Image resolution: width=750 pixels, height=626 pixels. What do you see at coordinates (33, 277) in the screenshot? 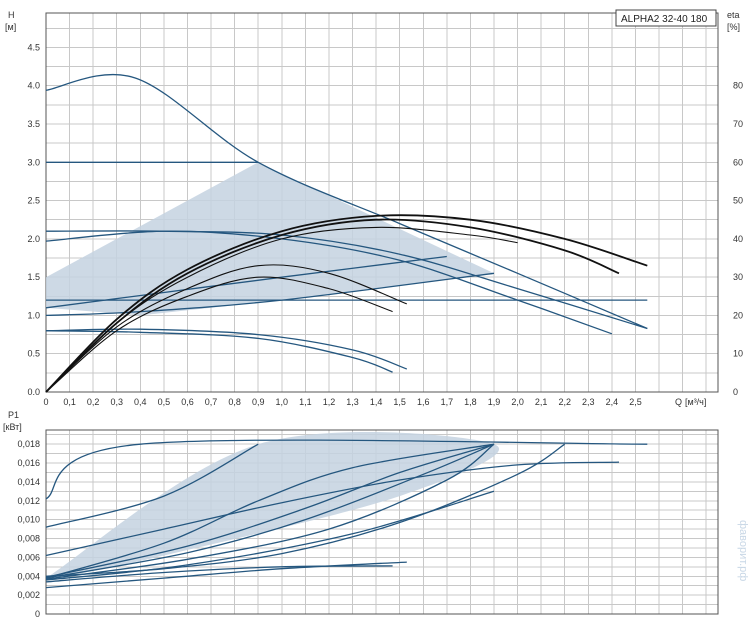
I see `head-tick-label: 1.5` at bounding box center [33, 277].